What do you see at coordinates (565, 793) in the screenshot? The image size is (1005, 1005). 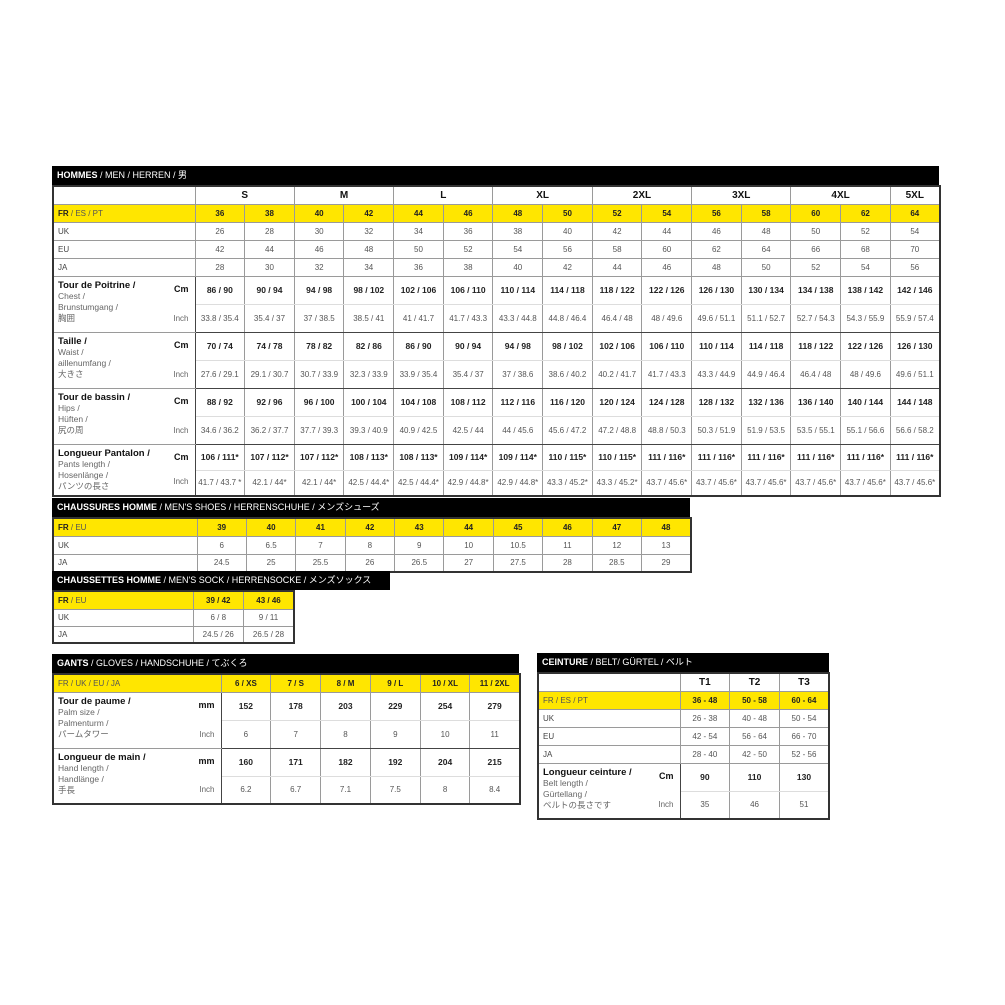 I see `measure-subtitle: Gürtellang /` at bounding box center [565, 793].